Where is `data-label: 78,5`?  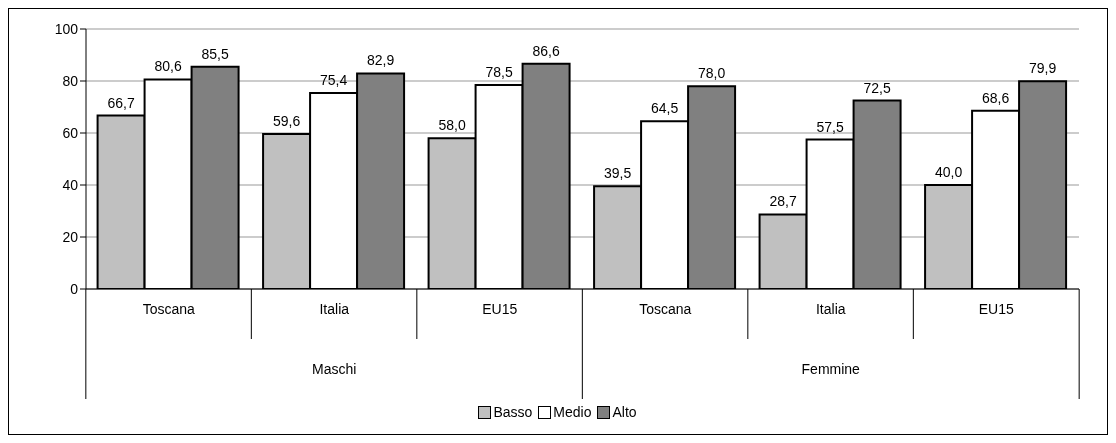 data-label: 78,5 is located at coordinates (499, 71).